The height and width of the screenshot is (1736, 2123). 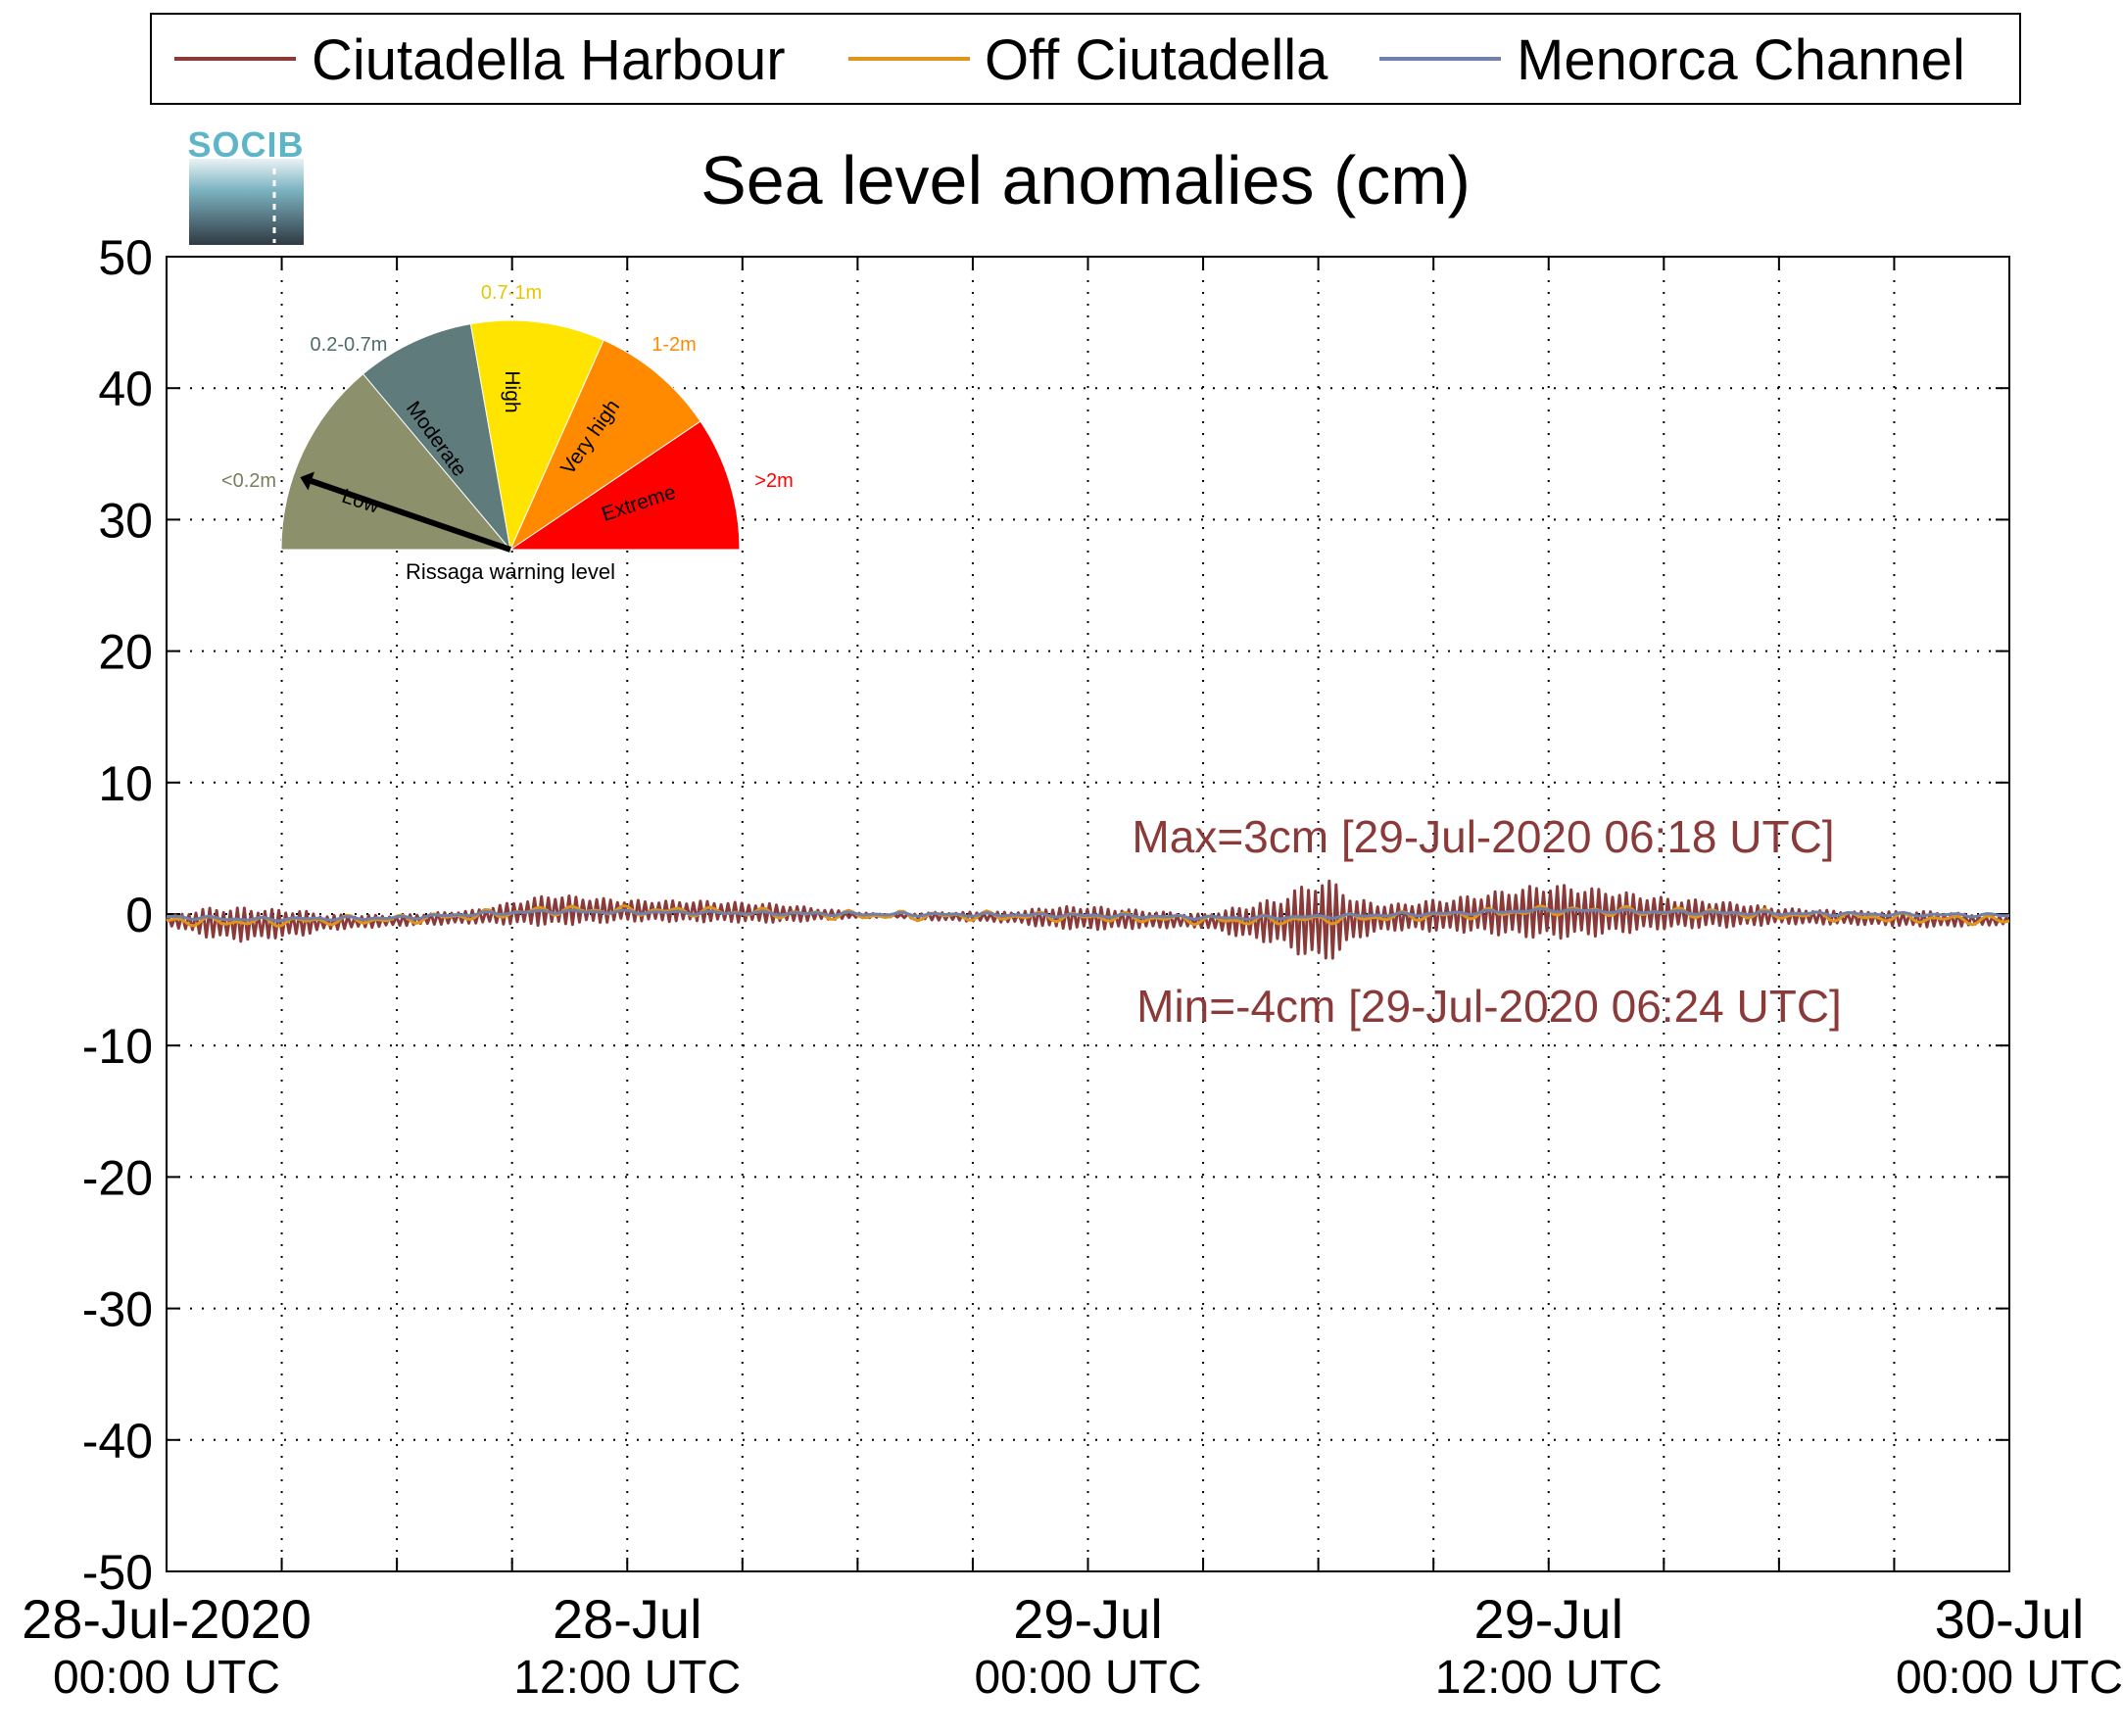 What do you see at coordinates (246, 144) in the screenshot?
I see `socib-logo-text: SOCIB` at bounding box center [246, 144].